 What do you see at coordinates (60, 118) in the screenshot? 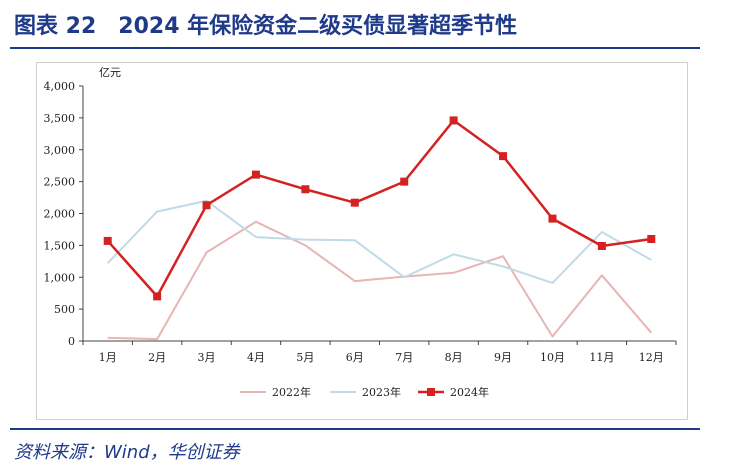
I see `y-tick-label: 3,500` at bounding box center [60, 118].